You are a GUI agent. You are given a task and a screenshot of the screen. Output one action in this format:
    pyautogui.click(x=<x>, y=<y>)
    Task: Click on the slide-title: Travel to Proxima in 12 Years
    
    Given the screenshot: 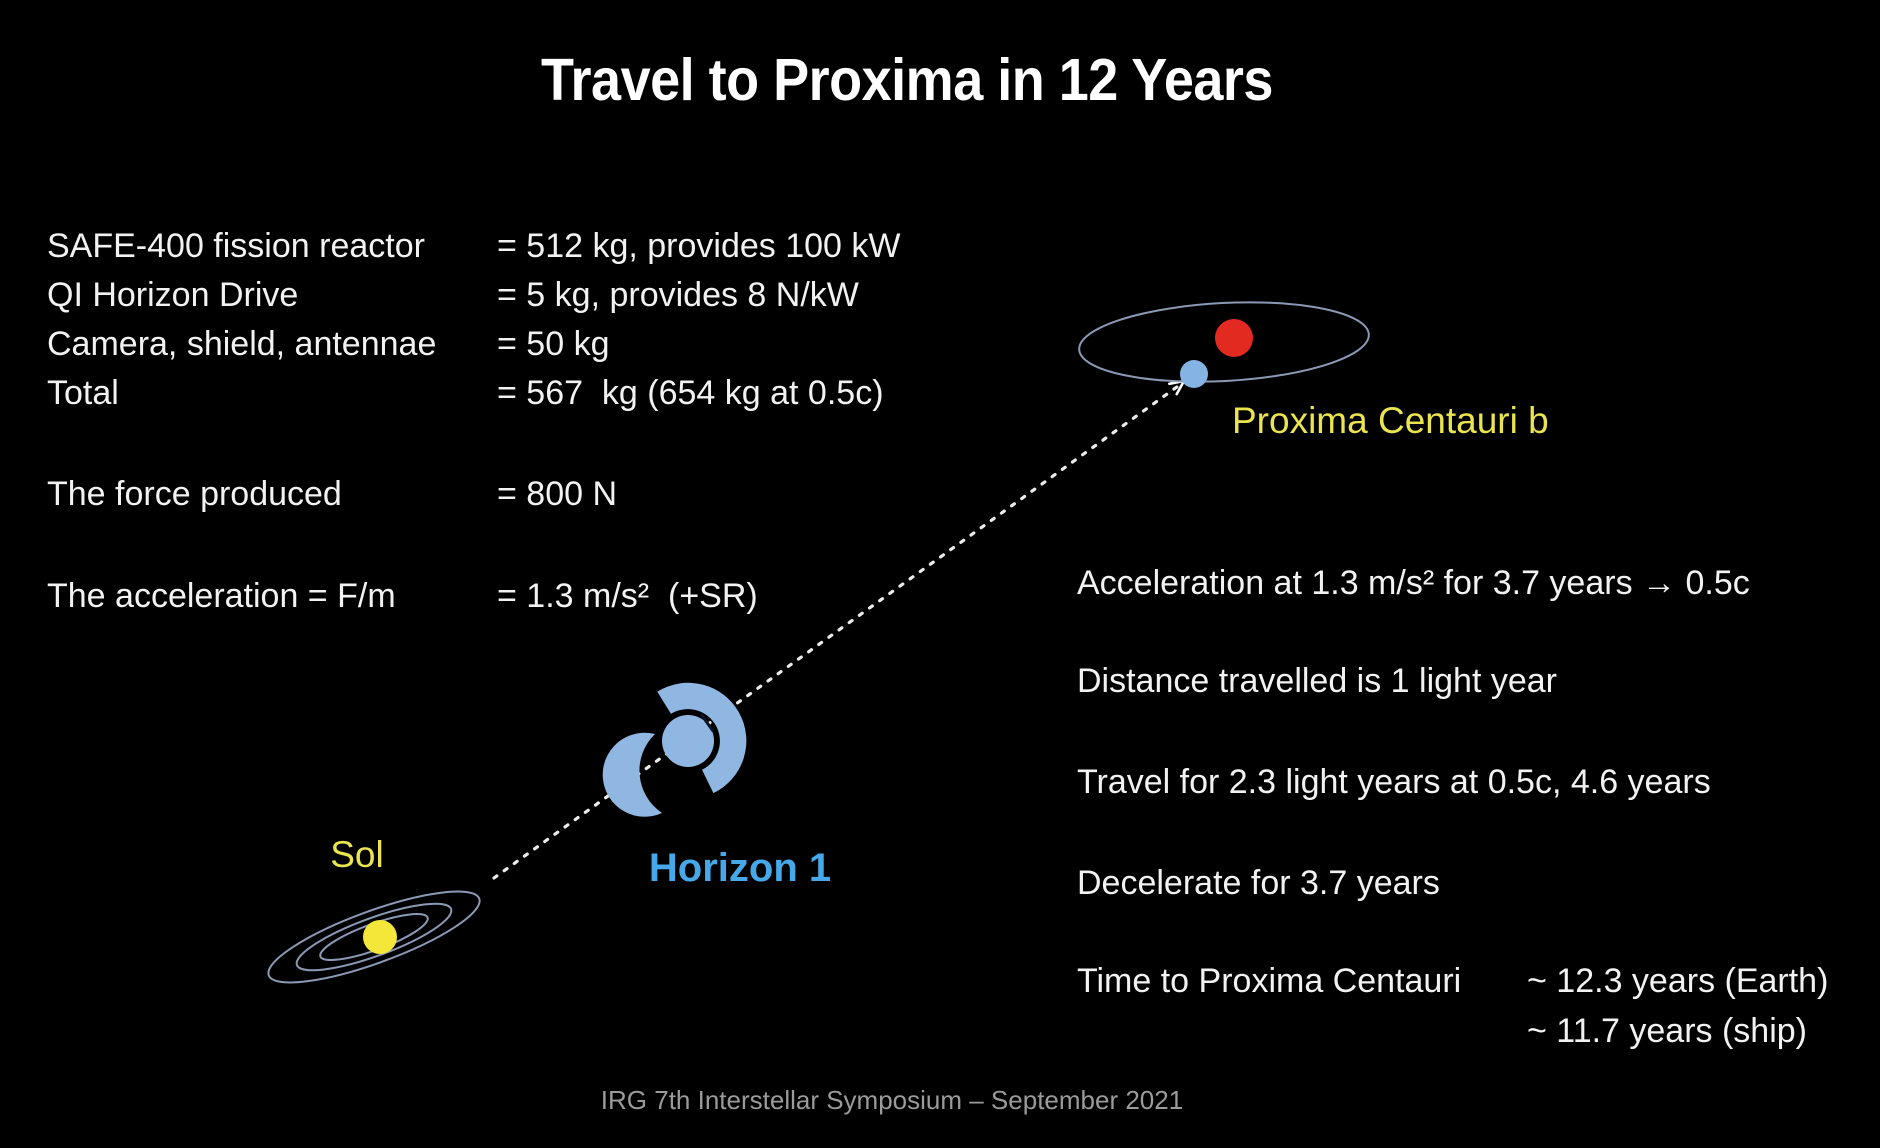 What is the action you would take?
    pyautogui.click(x=907, y=80)
    